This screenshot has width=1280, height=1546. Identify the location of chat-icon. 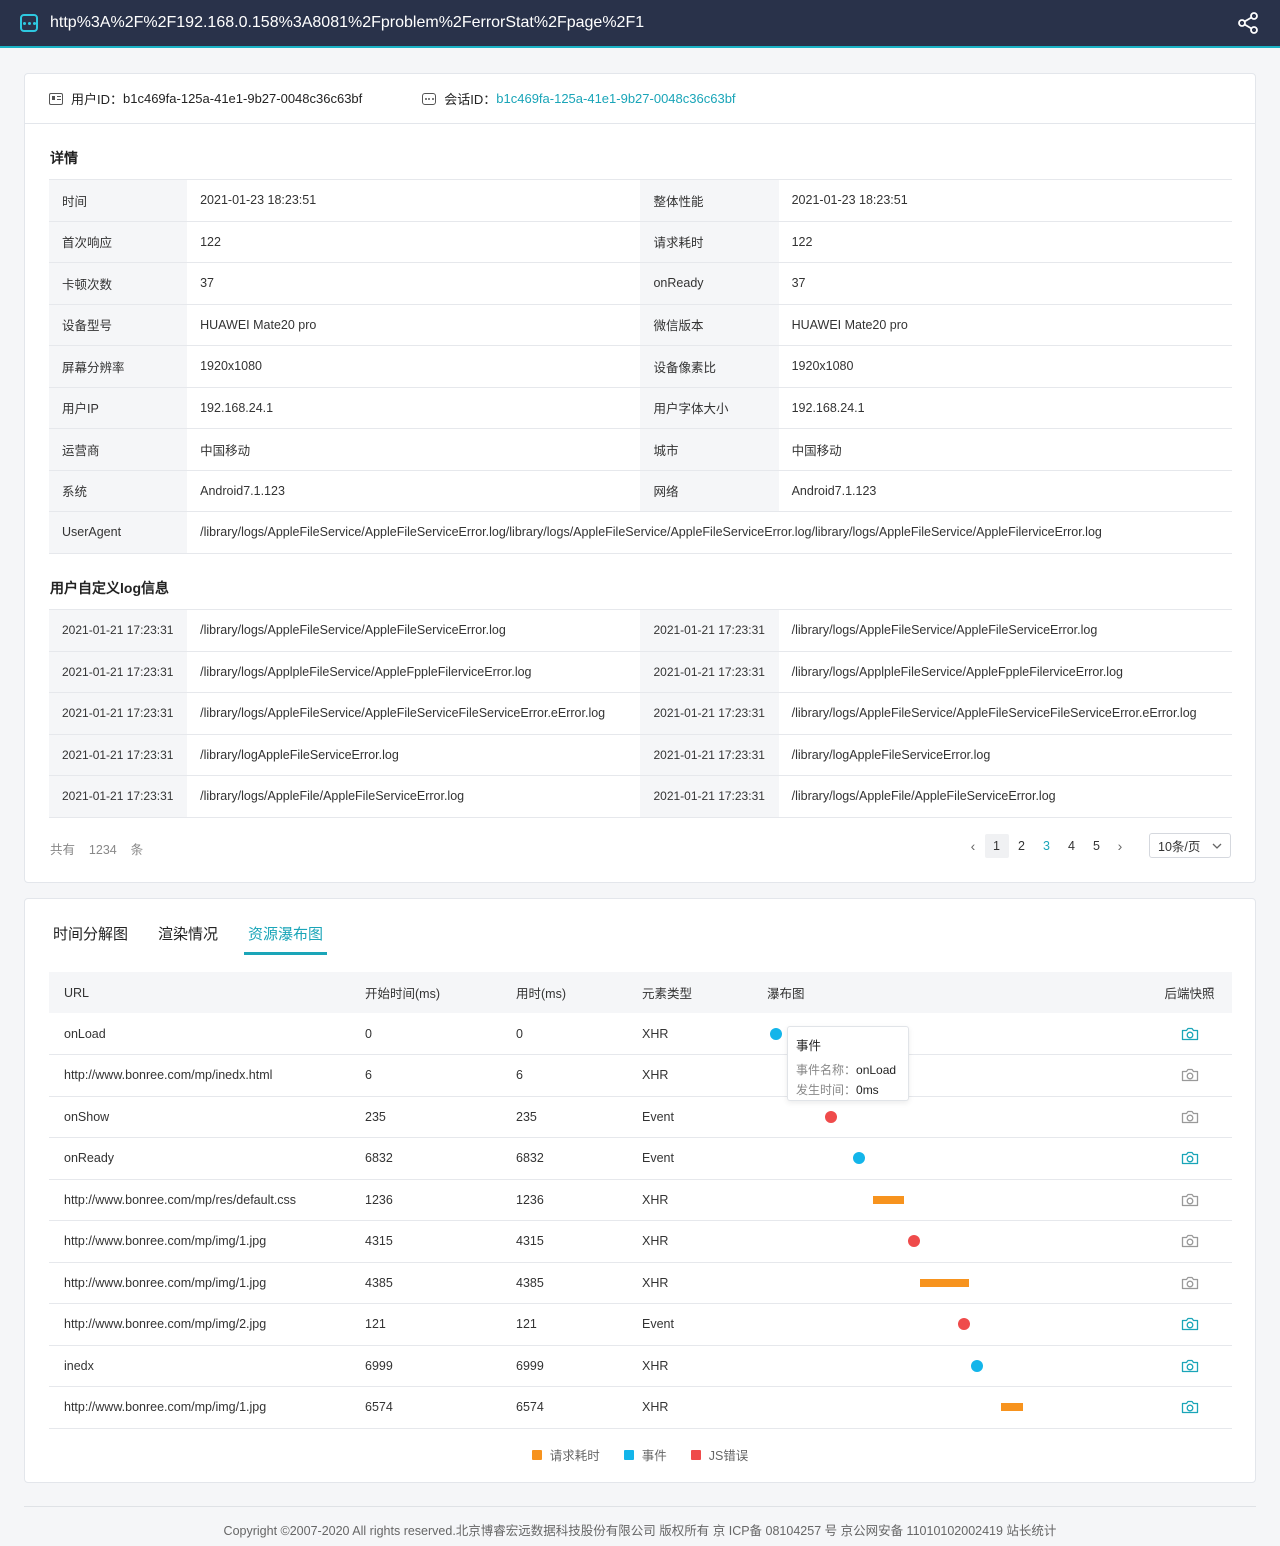
(429, 98).